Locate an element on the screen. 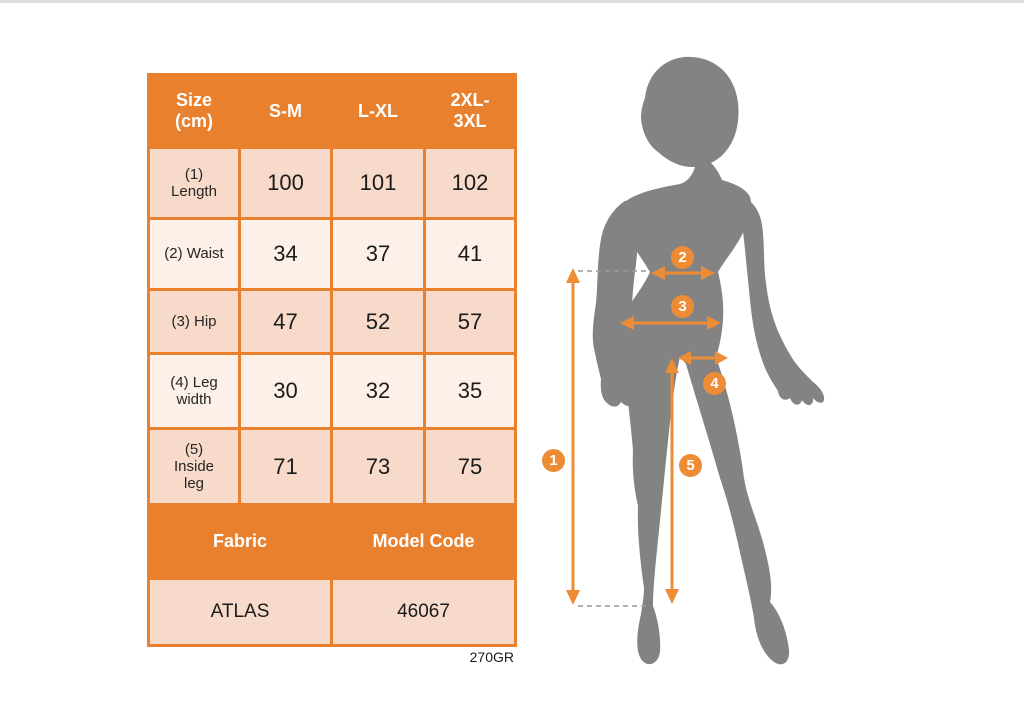  size-value: 57 is located at coordinates (470, 321).